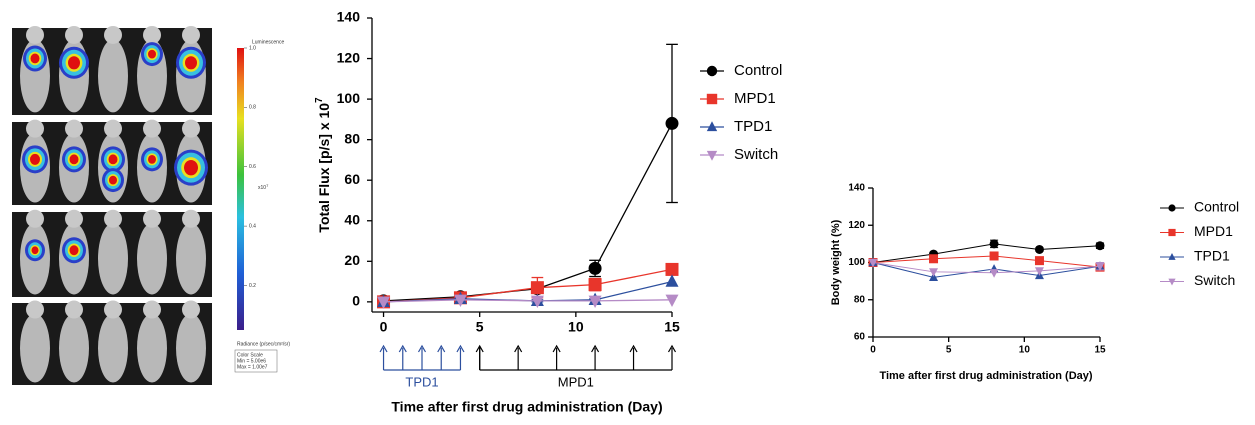  What do you see at coordinates (268, 42) in the screenshot?
I see `colorbar-title: Luminescence` at bounding box center [268, 42].